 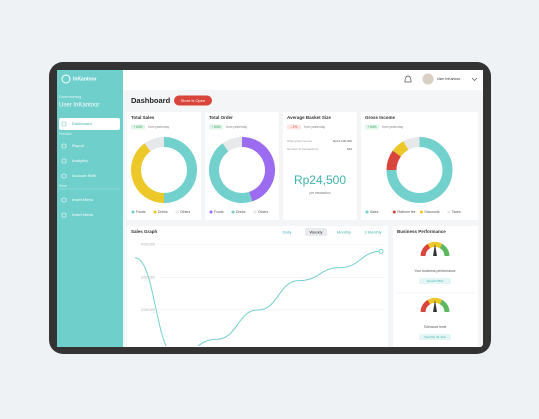 What do you see at coordinates (148, 245) in the screenshot?
I see `y-tick-label: 4.000.000` at bounding box center [148, 245].